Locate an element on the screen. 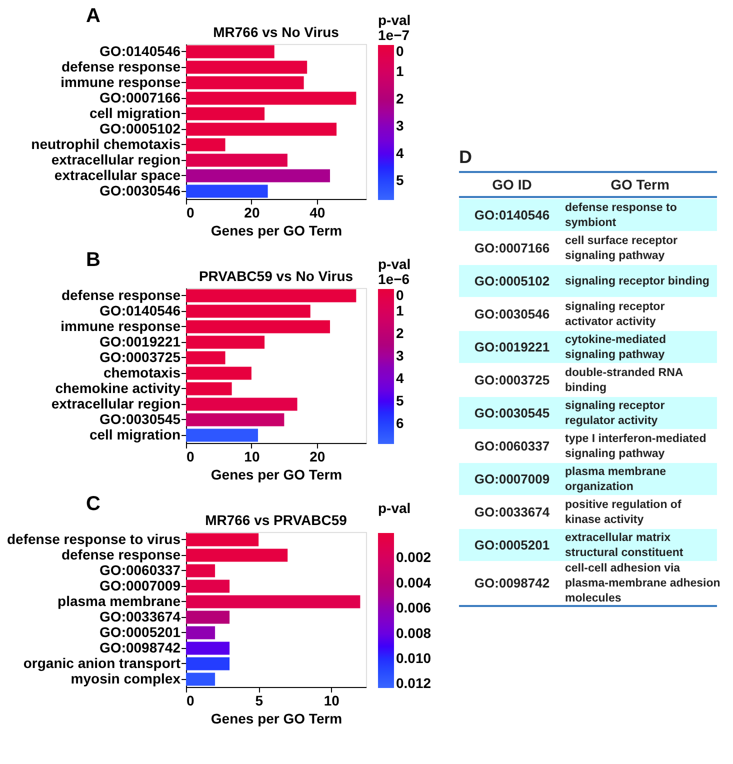 The image size is (733, 764). y-tick-label: GO:0019221 is located at coordinates (140, 341).